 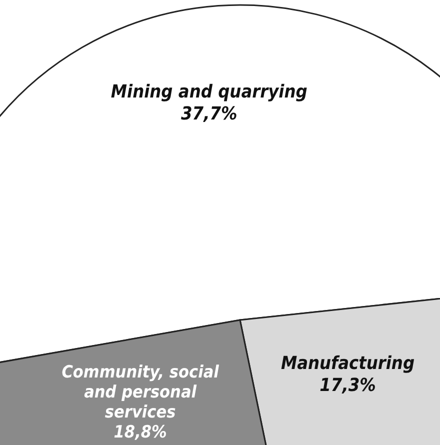 What do you see at coordinates (347, 363) in the screenshot?
I see `slice-label: Manufacturing` at bounding box center [347, 363].